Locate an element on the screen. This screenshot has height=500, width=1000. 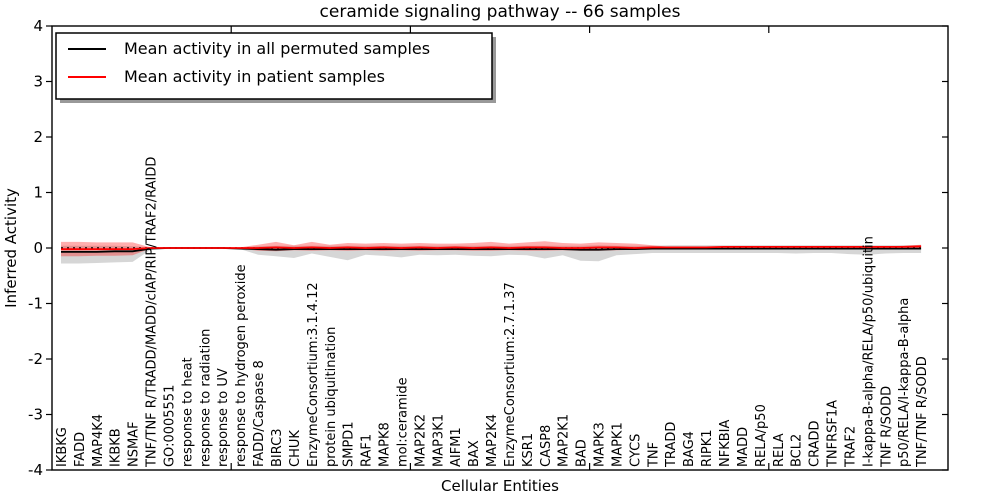
x-category-label: GO:0005551 is located at coordinates (169, 426).